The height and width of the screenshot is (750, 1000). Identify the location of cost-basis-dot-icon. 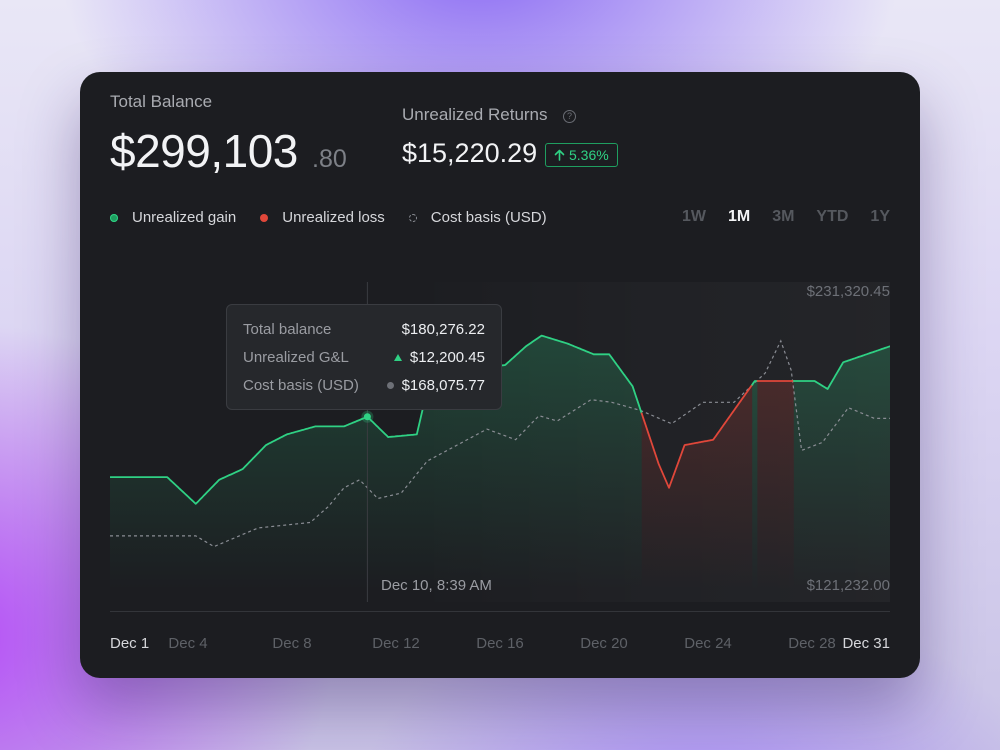
(412, 217).